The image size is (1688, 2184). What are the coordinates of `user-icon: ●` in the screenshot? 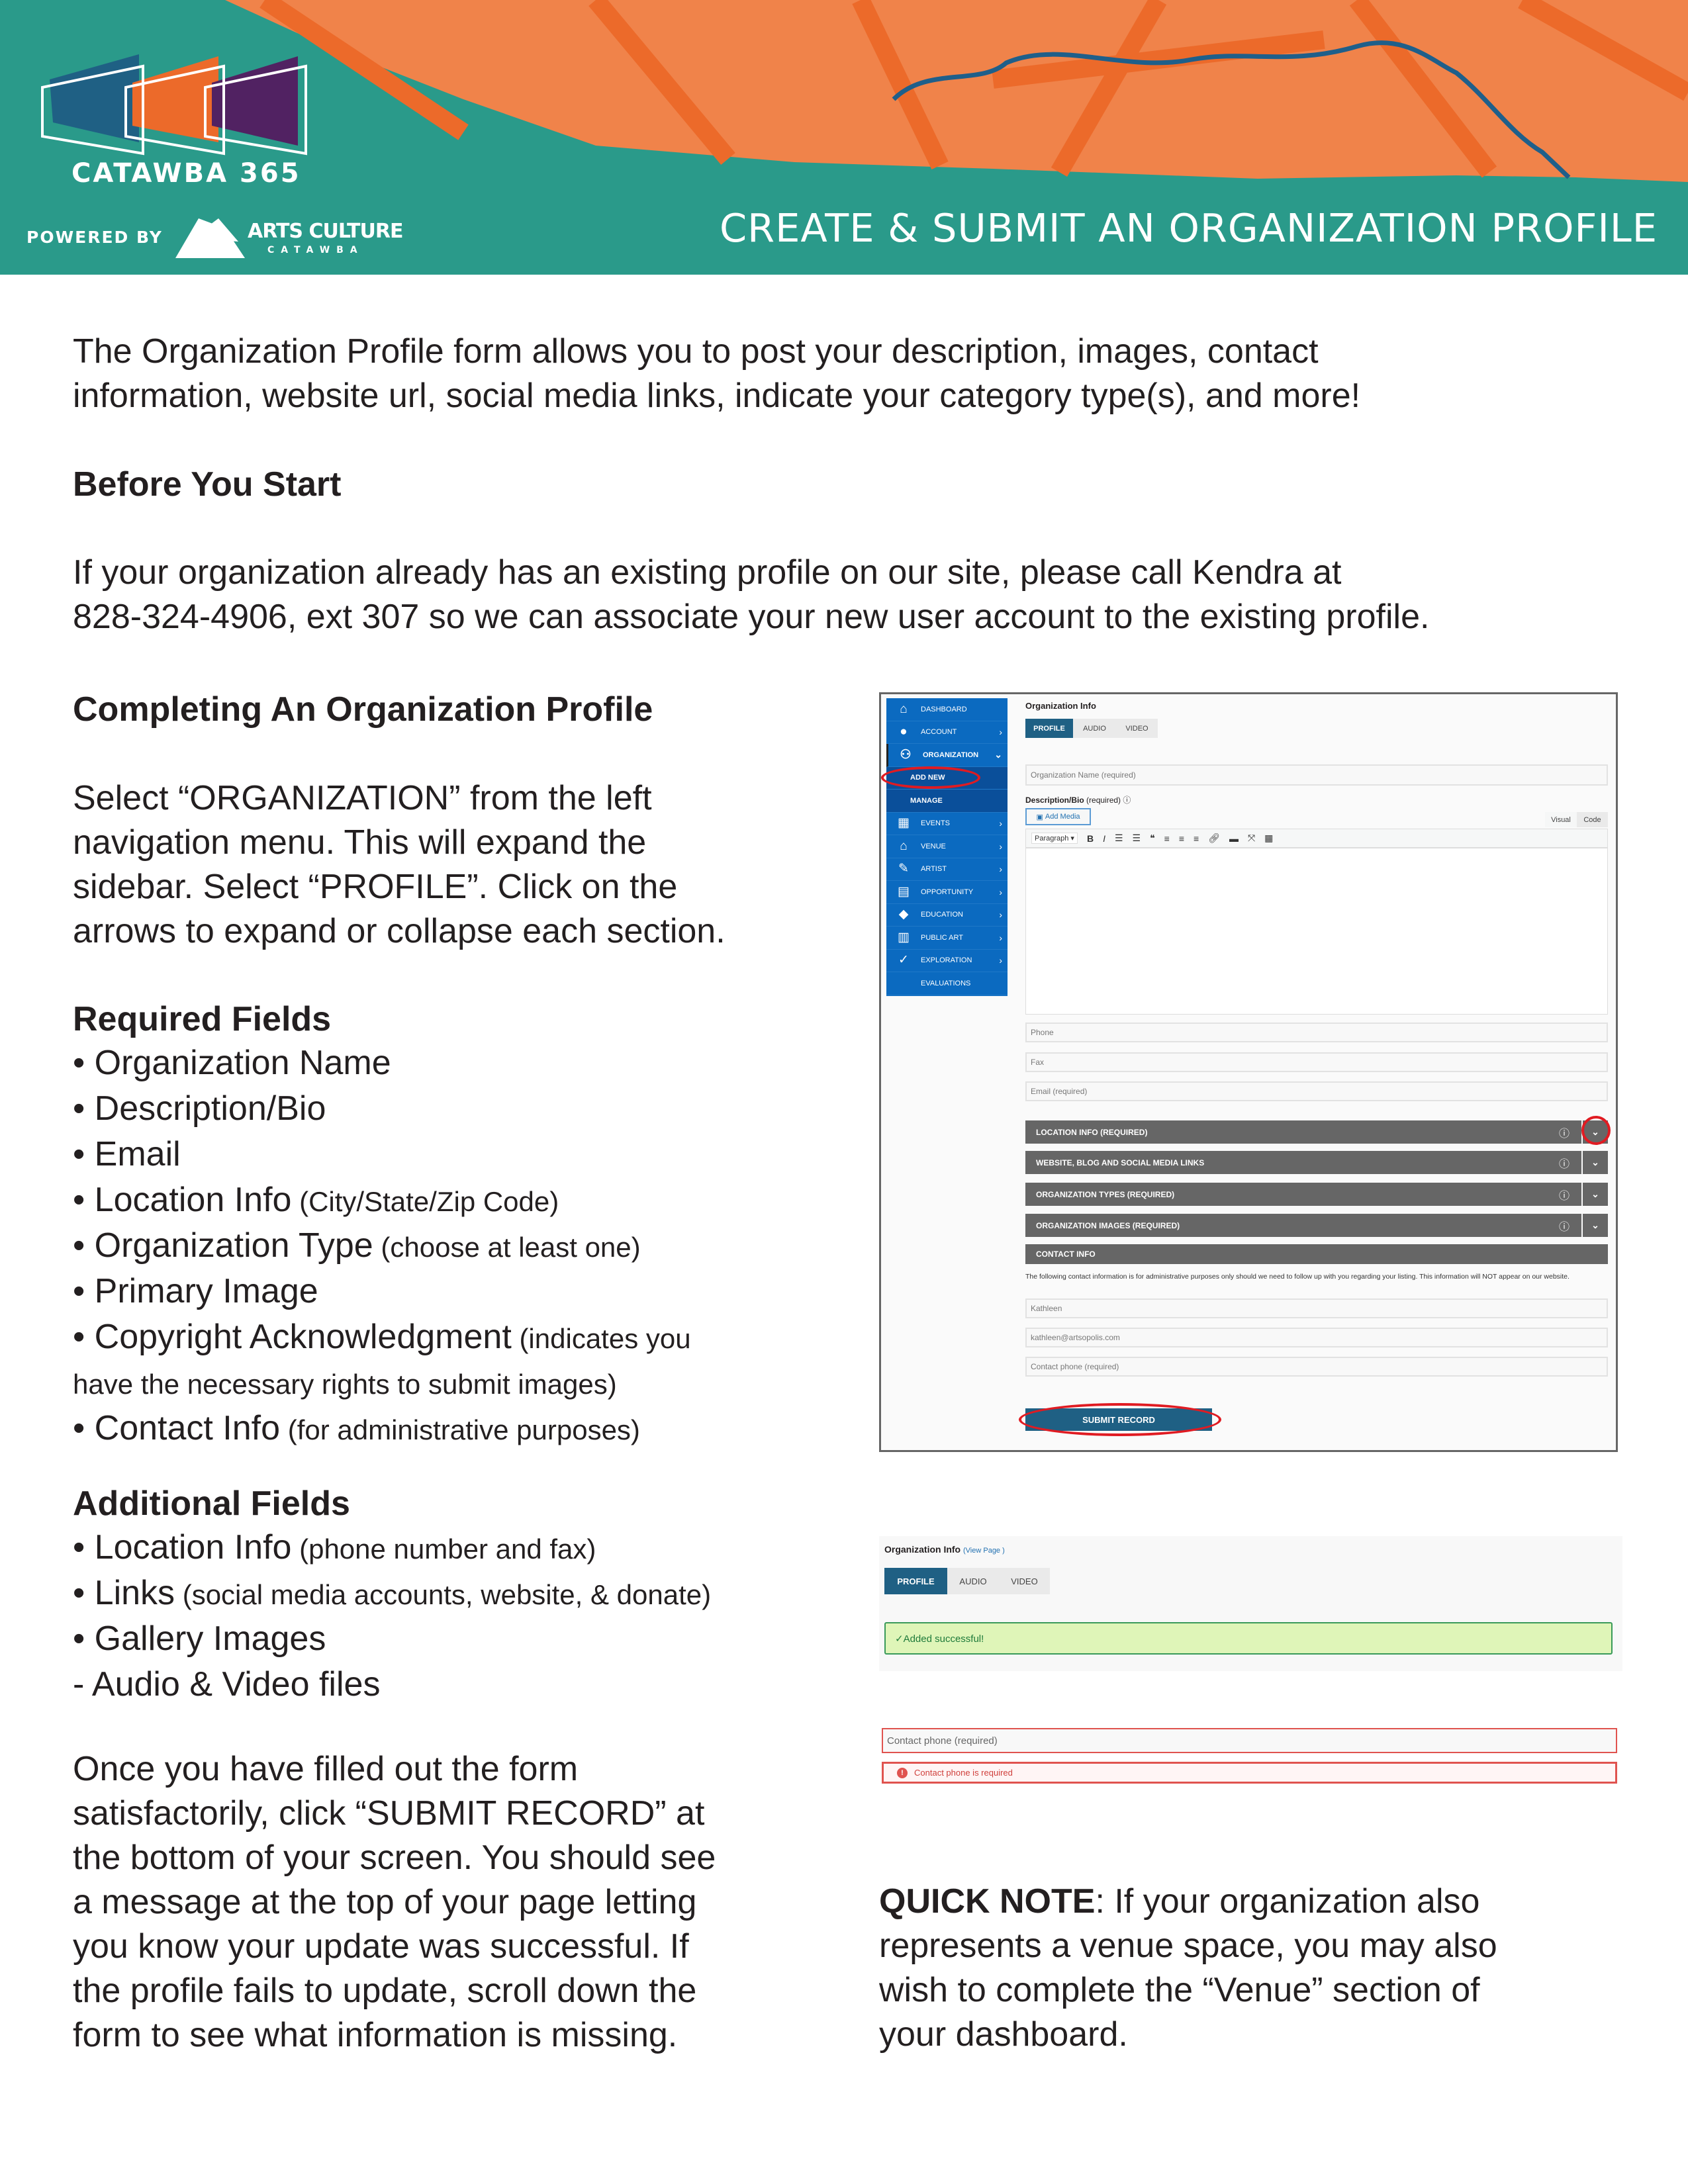 It's located at (904, 732).